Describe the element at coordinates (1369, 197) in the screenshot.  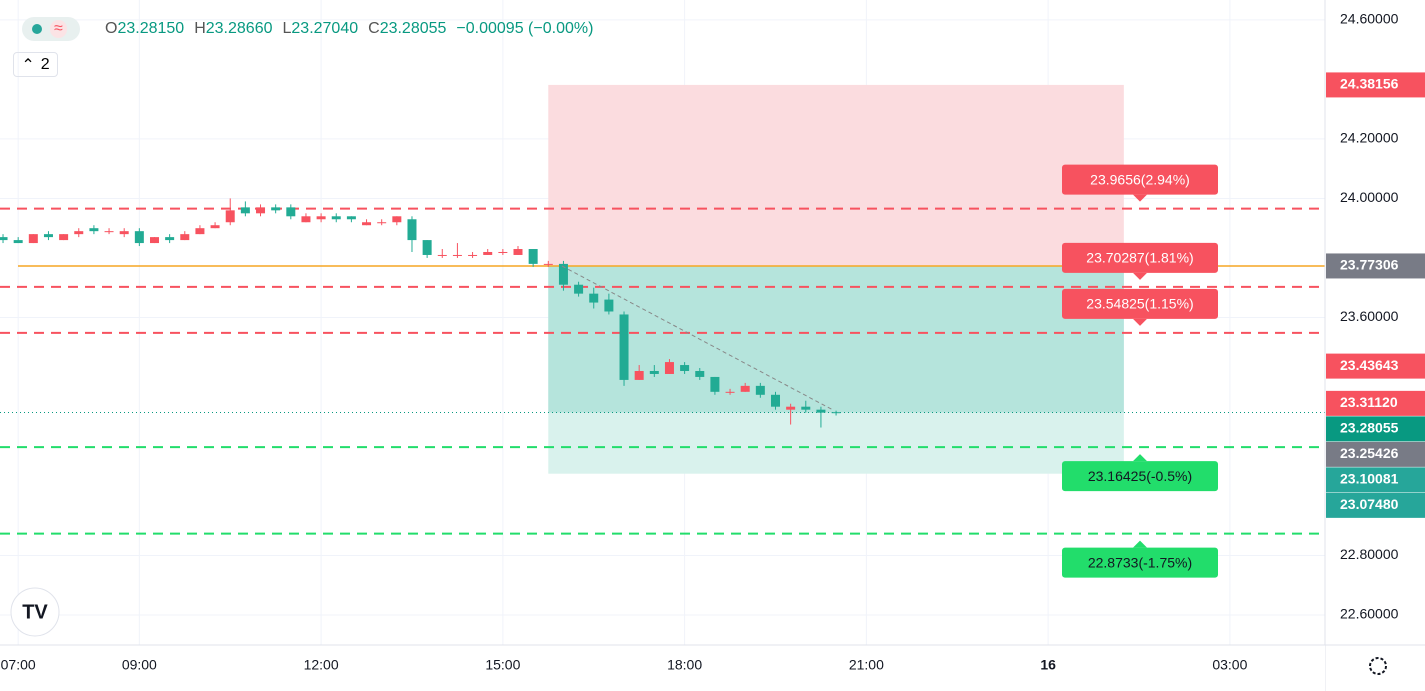
I see `y-tick-label: 24.00000` at that location.